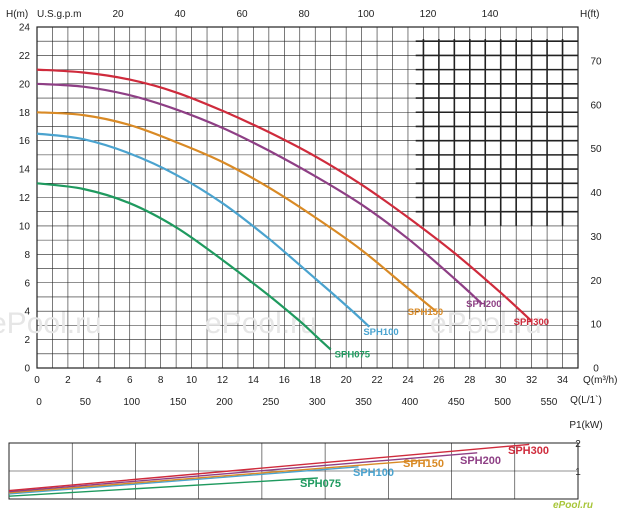  I want to click on y-tick-label: 18, so click(25, 113).